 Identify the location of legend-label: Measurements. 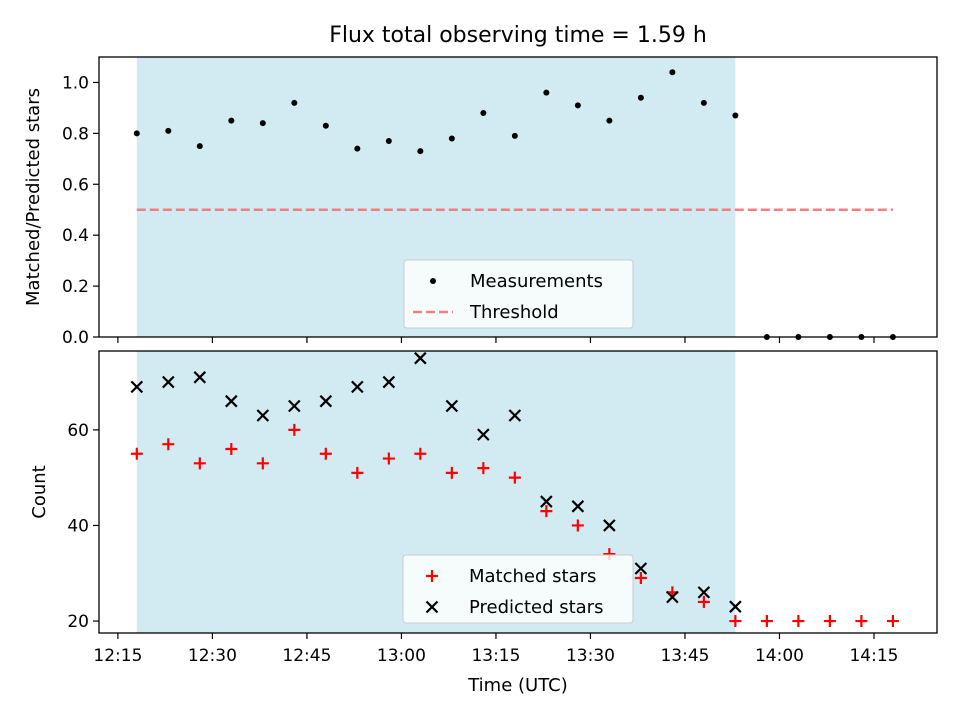
(536, 281).